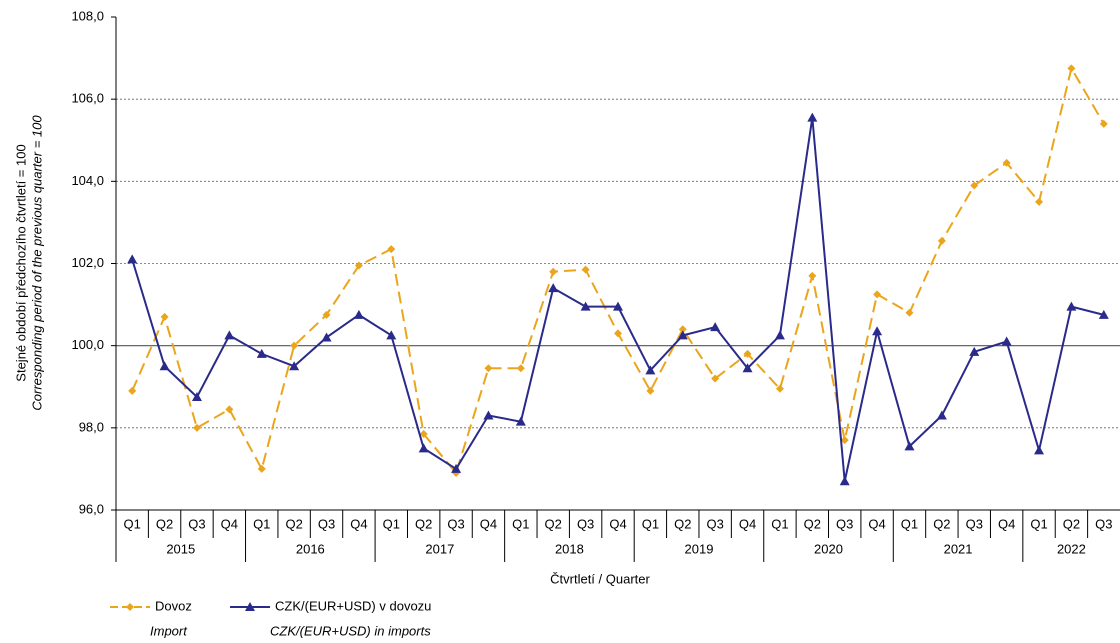  What do you see at coordinates (87, 180) in the screenshot?
I see `y-tick-label: 104,0` at bounding box center [87, 180].